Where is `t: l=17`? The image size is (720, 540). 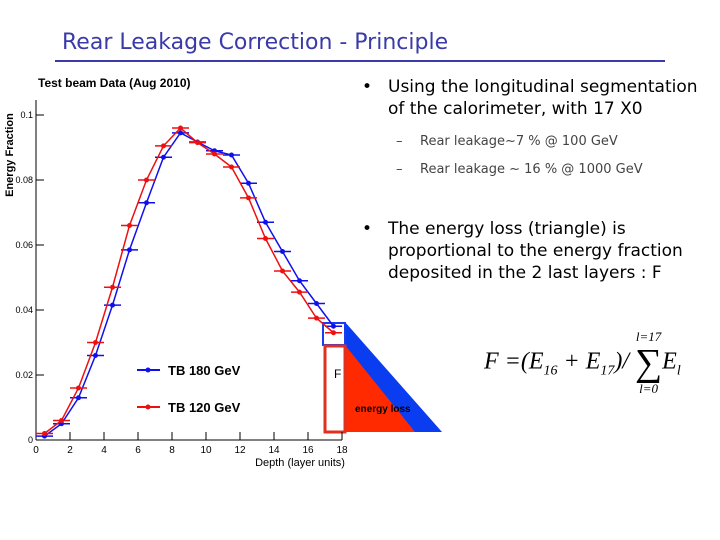
t: l=17 is located at coordinates (648, 336).